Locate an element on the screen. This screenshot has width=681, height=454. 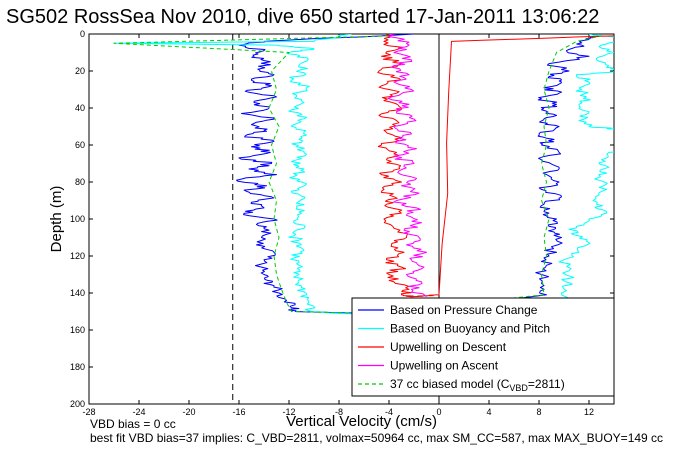
legend-label: Upwelling on Descent is located at coordinates (448, 347).